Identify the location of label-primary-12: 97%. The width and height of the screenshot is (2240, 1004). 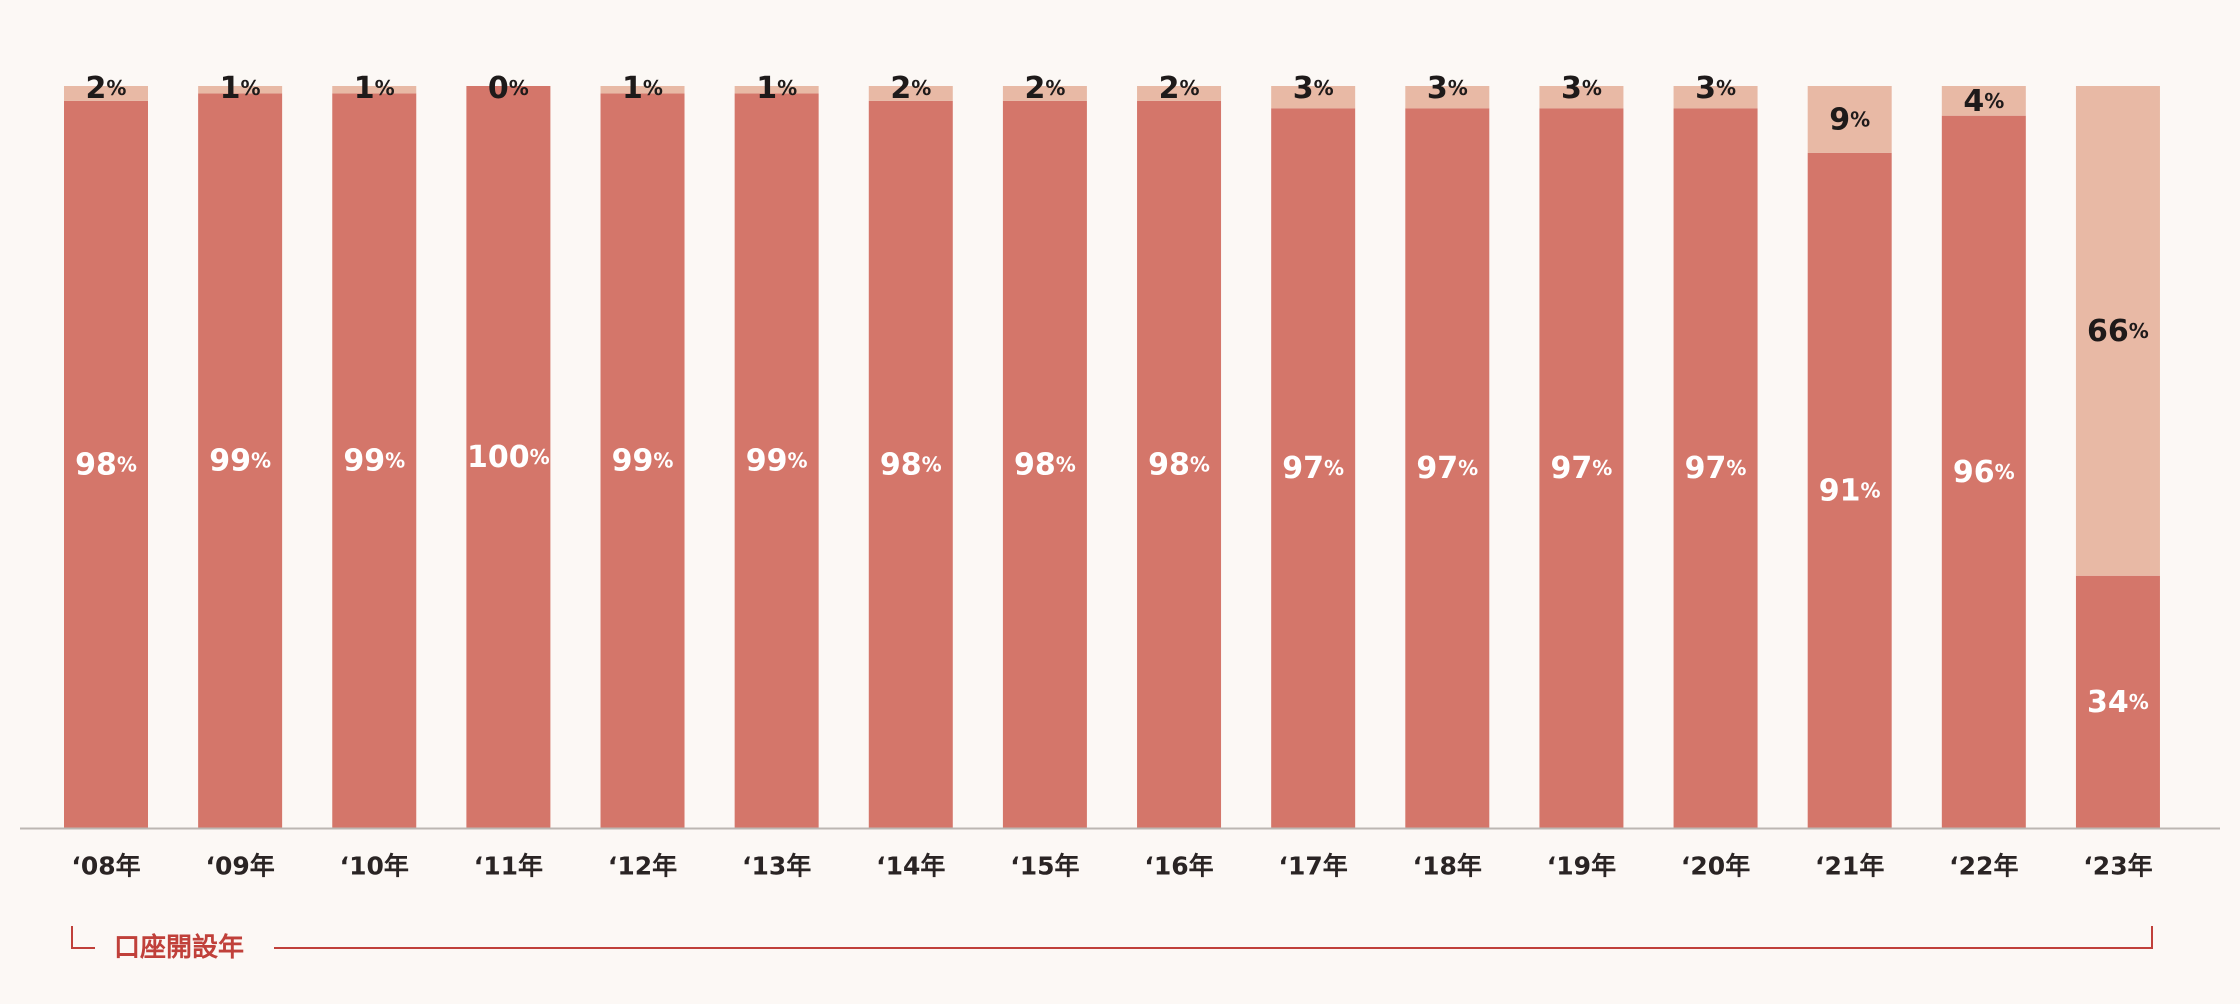
(1716, 468).